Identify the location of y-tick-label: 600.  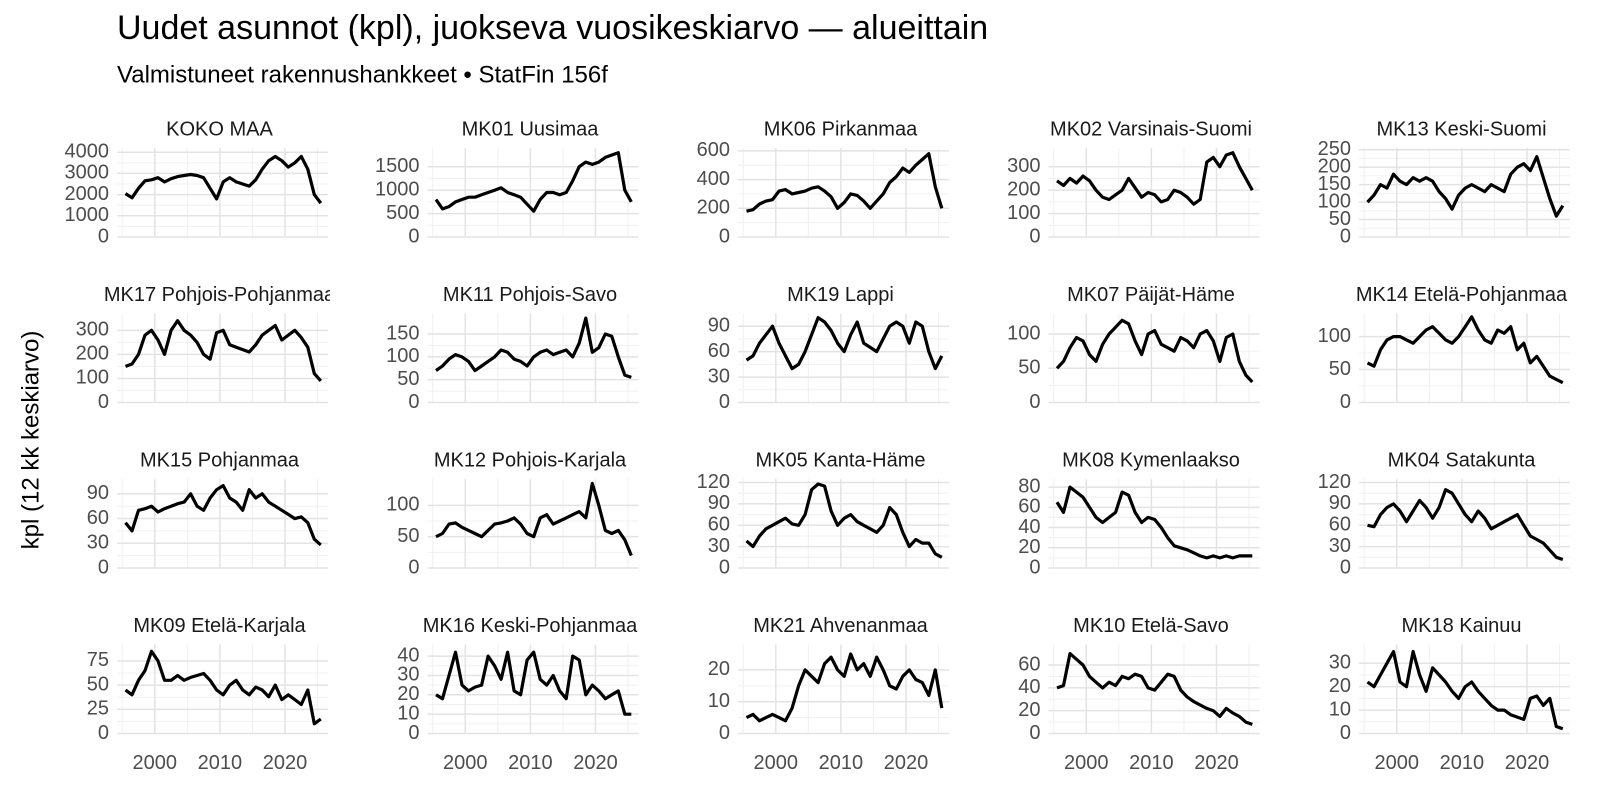
(713, 150).